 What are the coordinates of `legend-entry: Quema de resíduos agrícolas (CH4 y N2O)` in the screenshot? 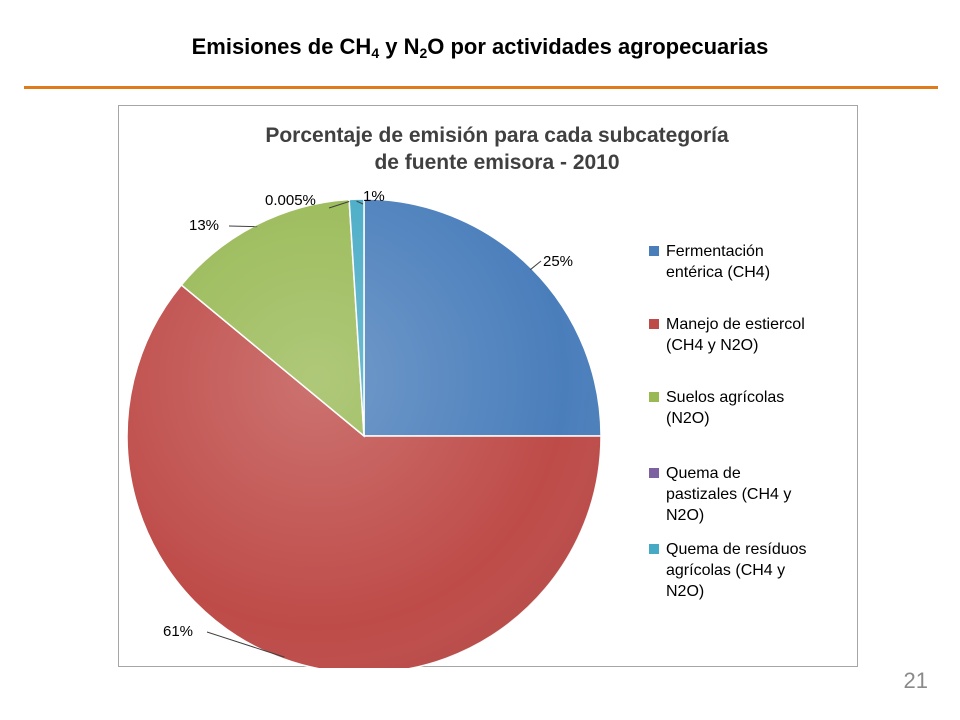 It's located at (736, 570).